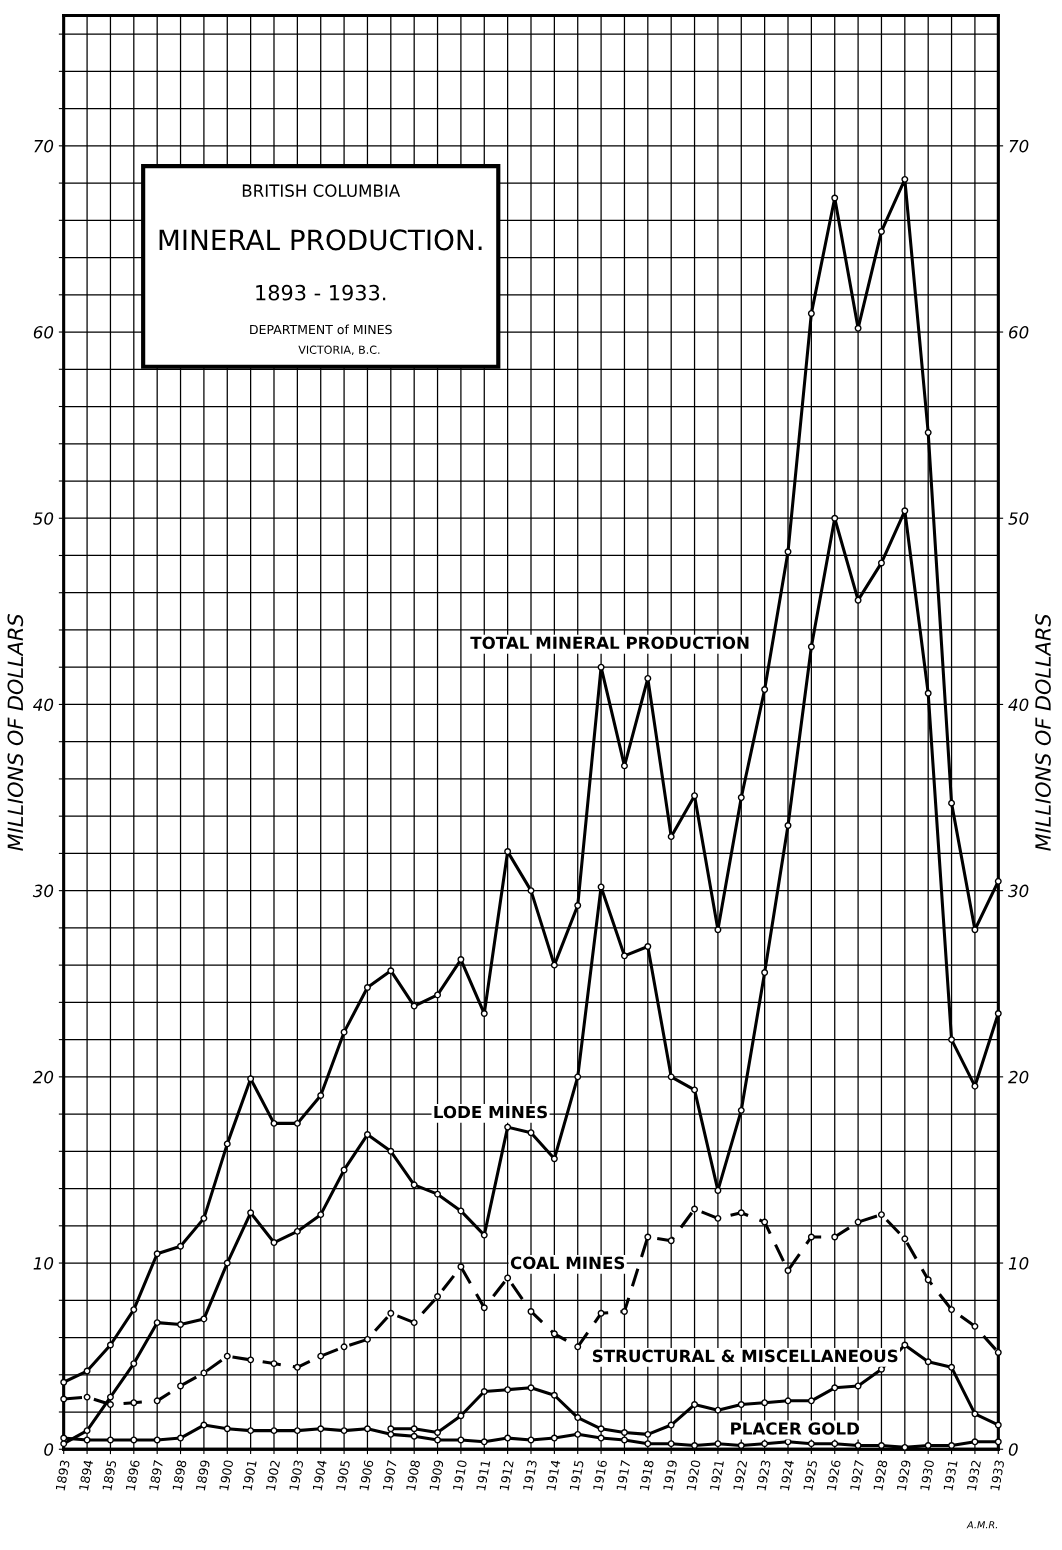 This screenshot has height=1550, width=1062. Describe the element at coordinates (15, 732) in the screenshot. I see `y-axis-title: MILLIONS OF DOLLARS` at that location.